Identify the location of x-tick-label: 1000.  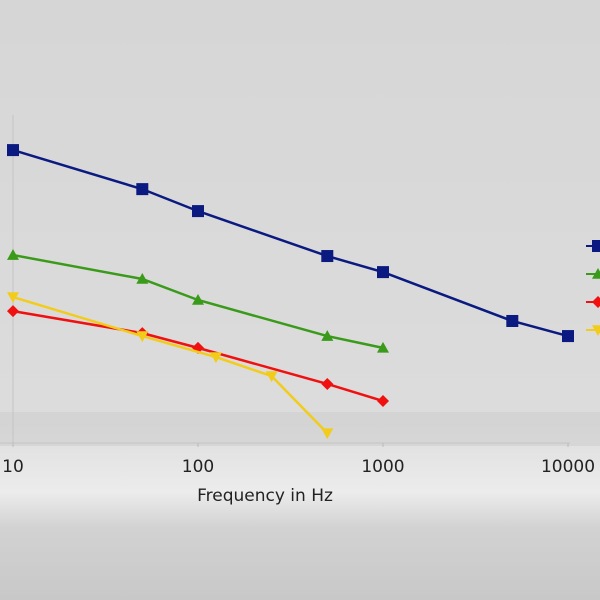
(382, 467).